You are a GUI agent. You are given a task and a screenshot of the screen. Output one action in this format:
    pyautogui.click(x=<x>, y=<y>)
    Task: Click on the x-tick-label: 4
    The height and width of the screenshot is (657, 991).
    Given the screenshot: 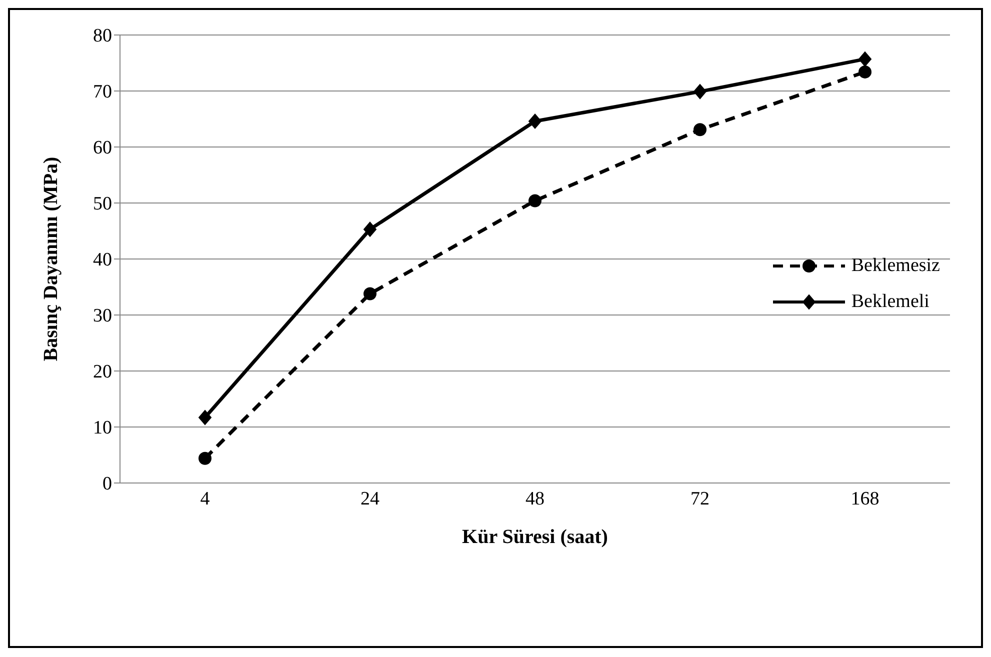 What is the action you would take?
    pyautogui.click(x=205, y=499)
    